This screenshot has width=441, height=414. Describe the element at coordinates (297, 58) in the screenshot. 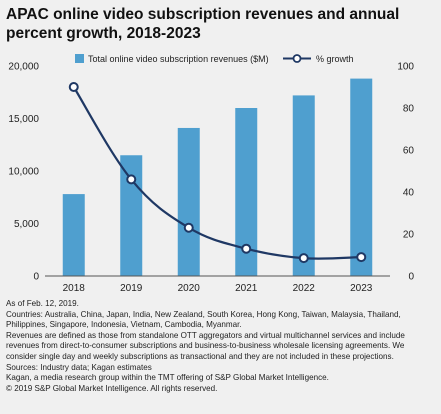

I see `legend-marker-growth` at that location.